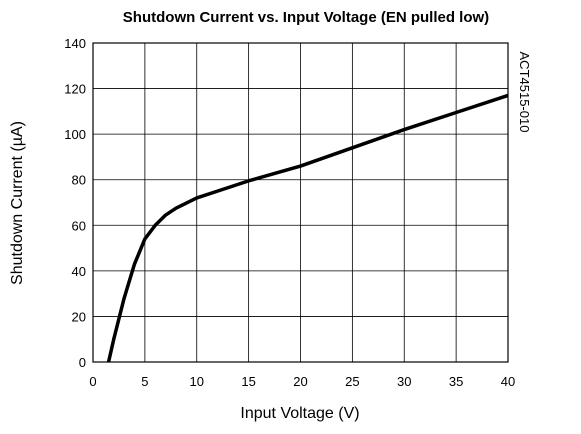 This screenshot has width=581, height=434. Describe the element at coordinates (300, 381) in the screenshot. I see `x-tick-label: 20` at that location.